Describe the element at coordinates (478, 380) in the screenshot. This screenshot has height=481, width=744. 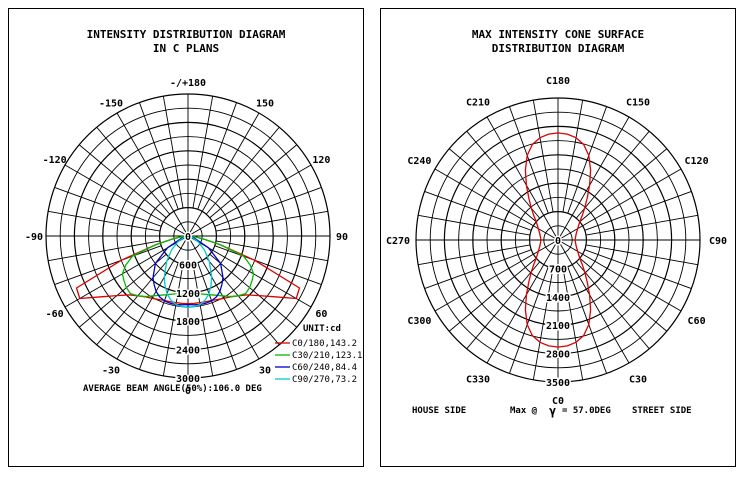
I see `angle-label: C330` at that location.